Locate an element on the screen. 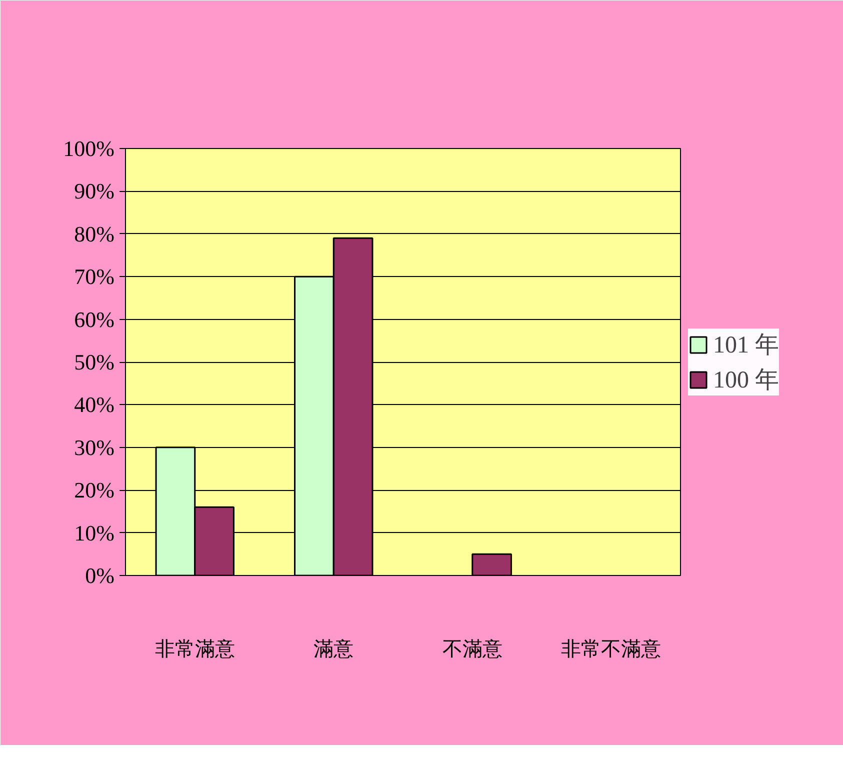 The width and height of the screenshot is (843, 760). x-tick-label: 非常不滿意 is located at coordinates (611, 648).